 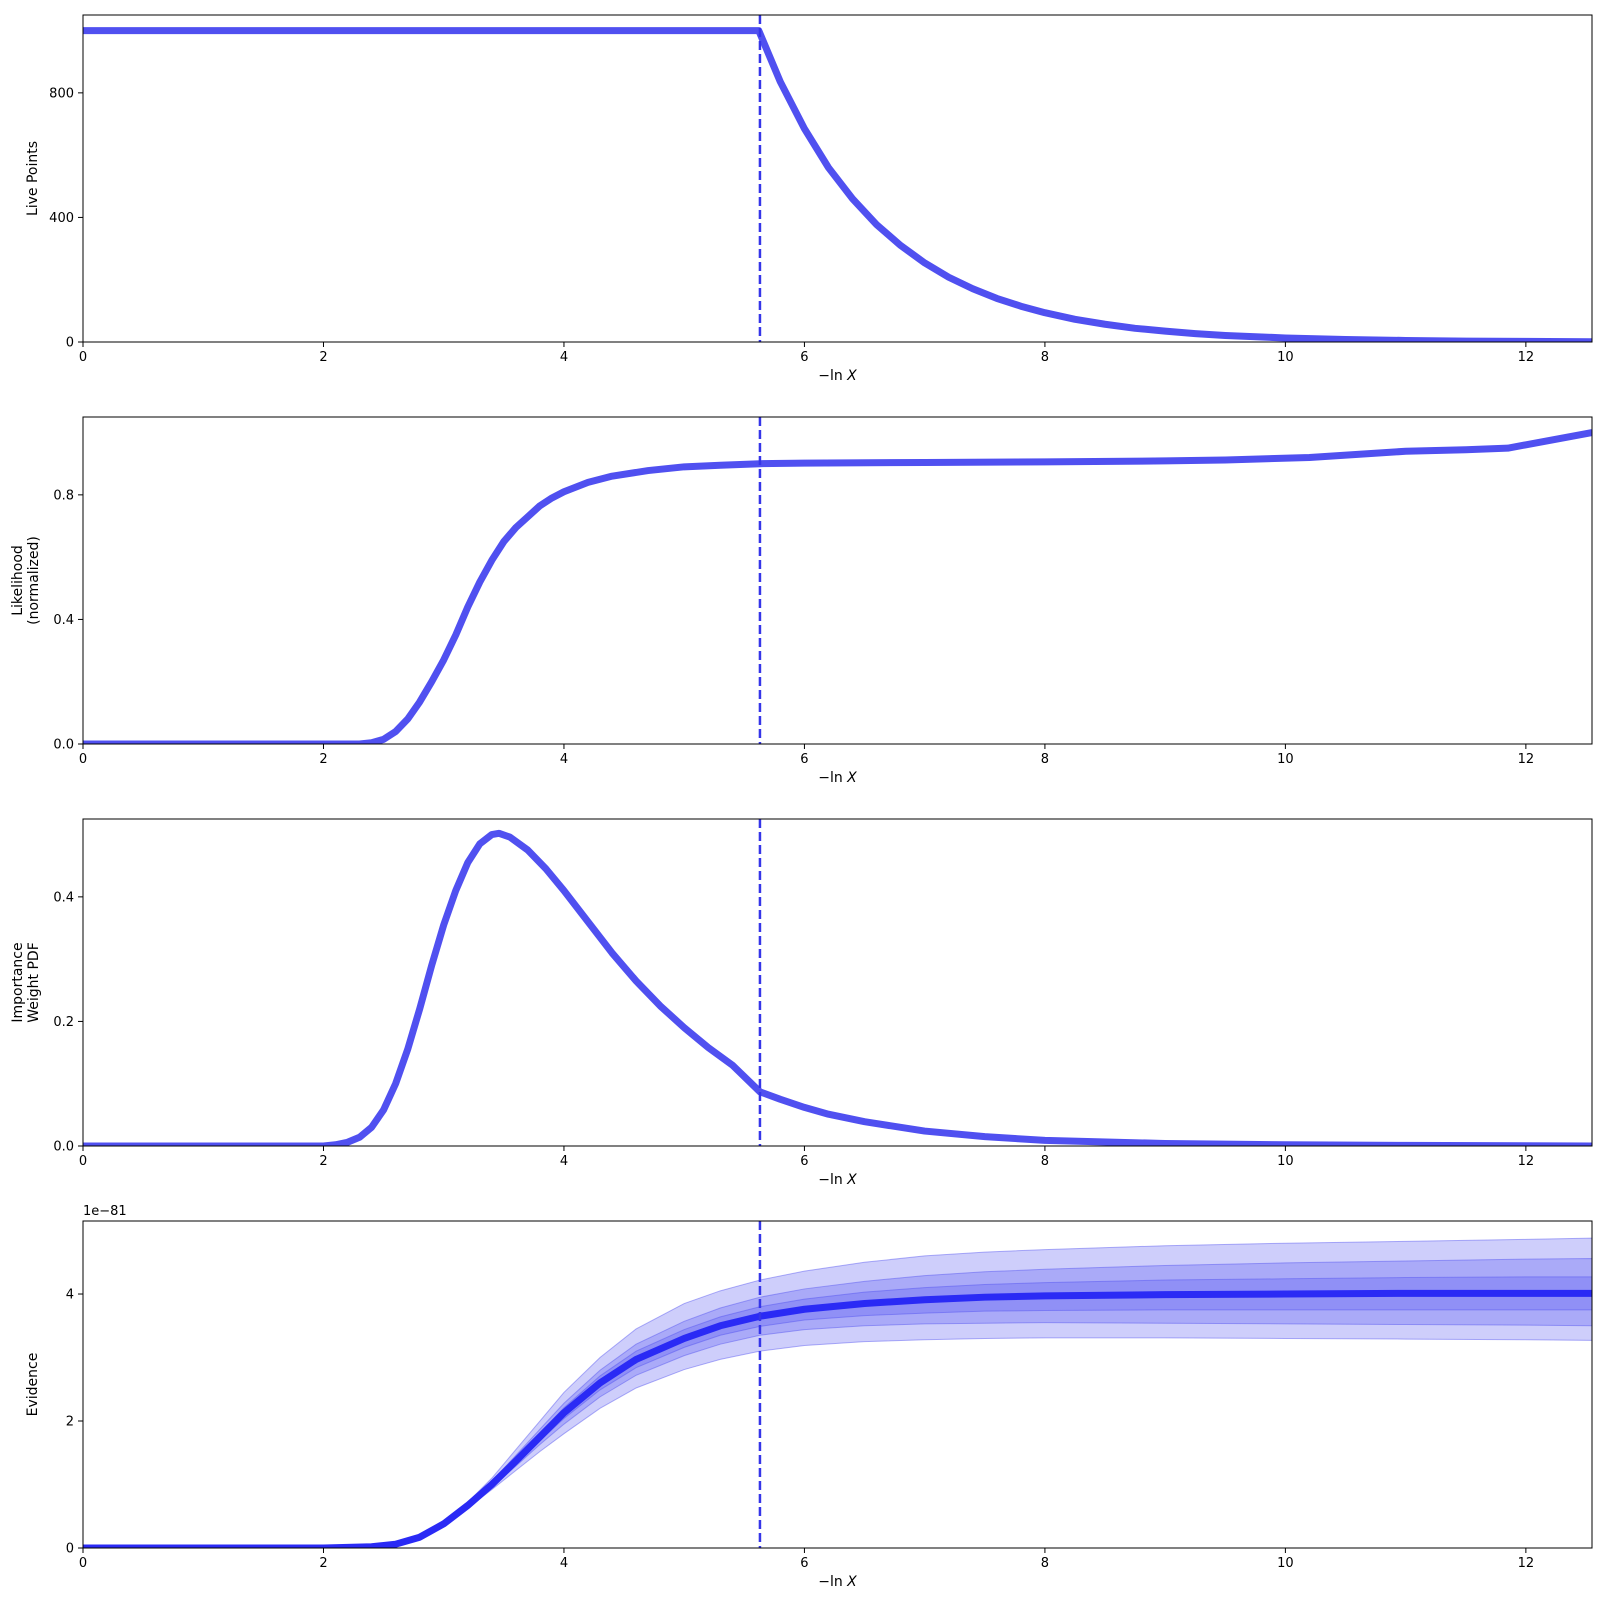 I want to click on y-tick-label: 2, so click(x=70, y=1422).